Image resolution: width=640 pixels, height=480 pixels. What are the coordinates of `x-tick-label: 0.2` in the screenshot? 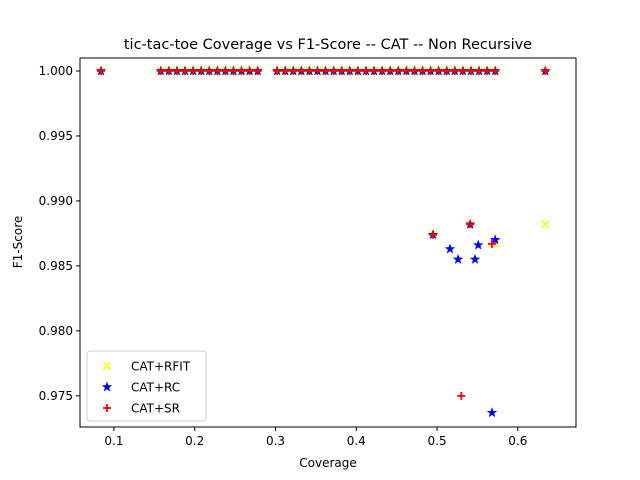 It's located at (194, 441).